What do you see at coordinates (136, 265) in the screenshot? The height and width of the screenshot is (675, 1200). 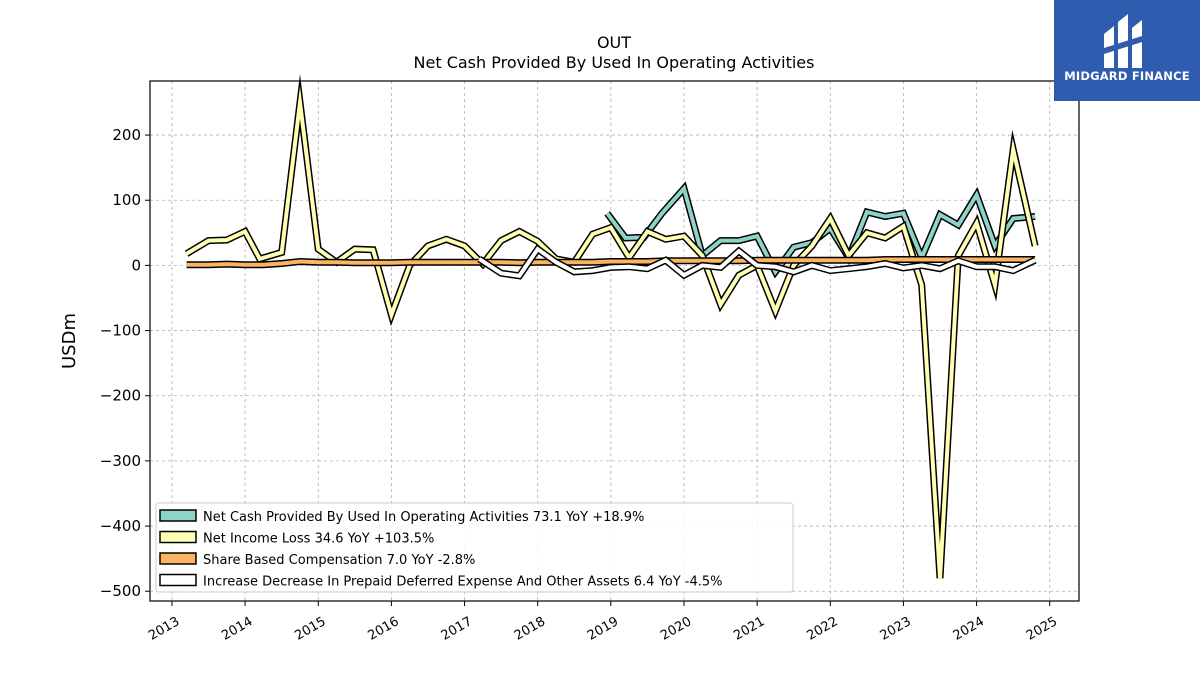 I see `y-tick-label: 0` at bounding box center [136, 265].